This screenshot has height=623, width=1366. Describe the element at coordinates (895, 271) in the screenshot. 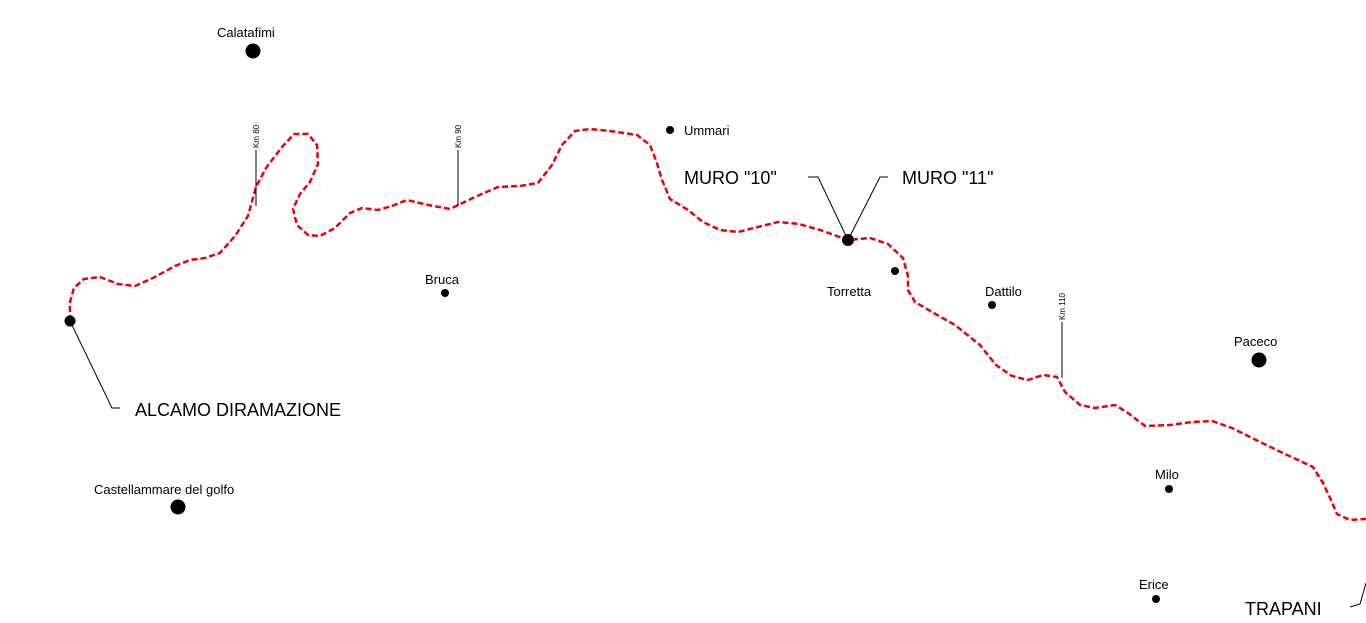

I see `torretta-dot` at that location.